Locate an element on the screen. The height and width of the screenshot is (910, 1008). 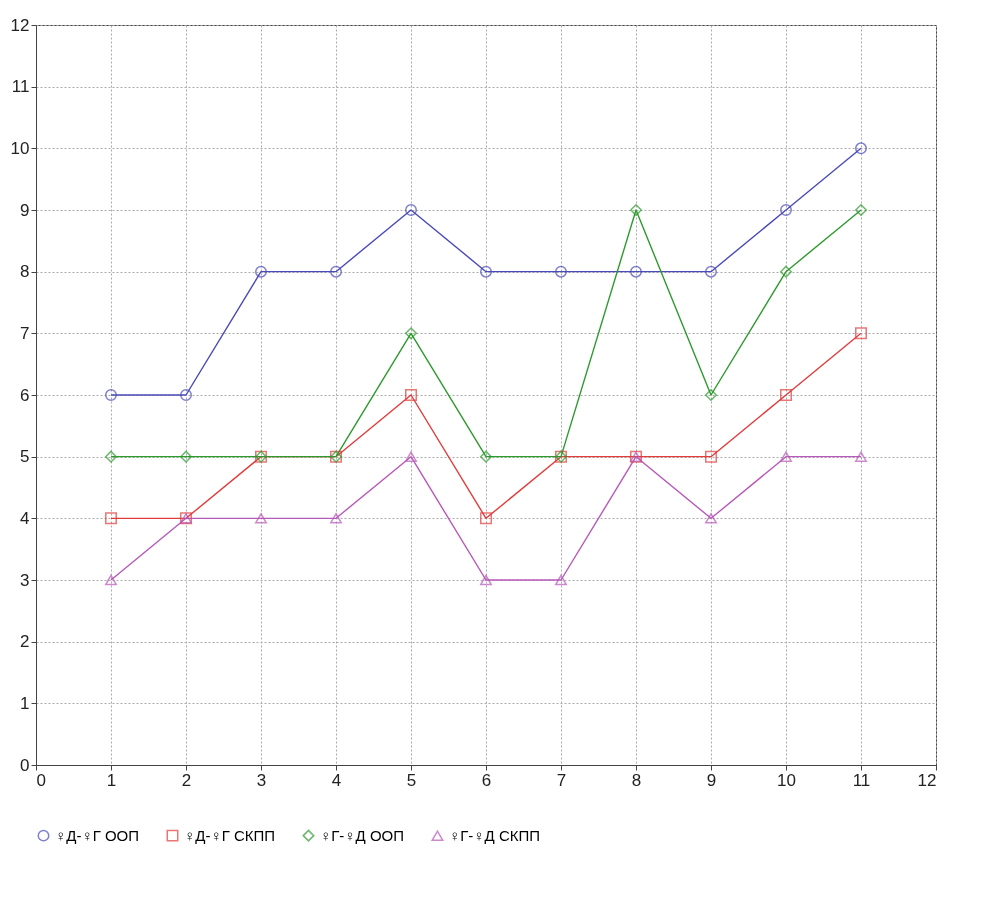
legend-label: ♀Д-♀Г СКПП is located at coordinates (230, 835).